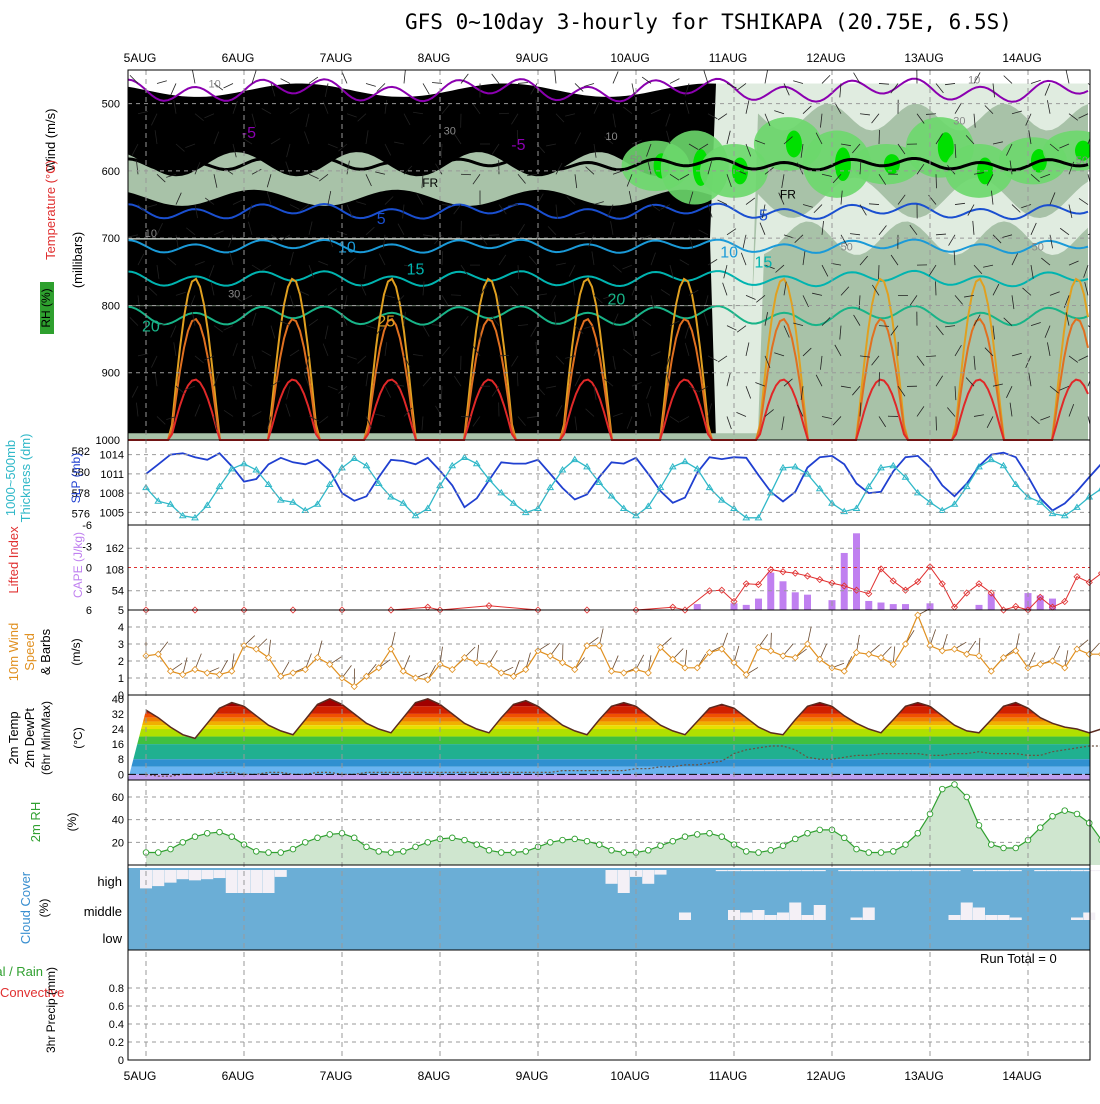 This screenshot has height=1104, width=1100. What do you see at coordinates (121, 611) in the screenshot?
I see `cape-tick-5: 5` at bounding box center [121, 611].